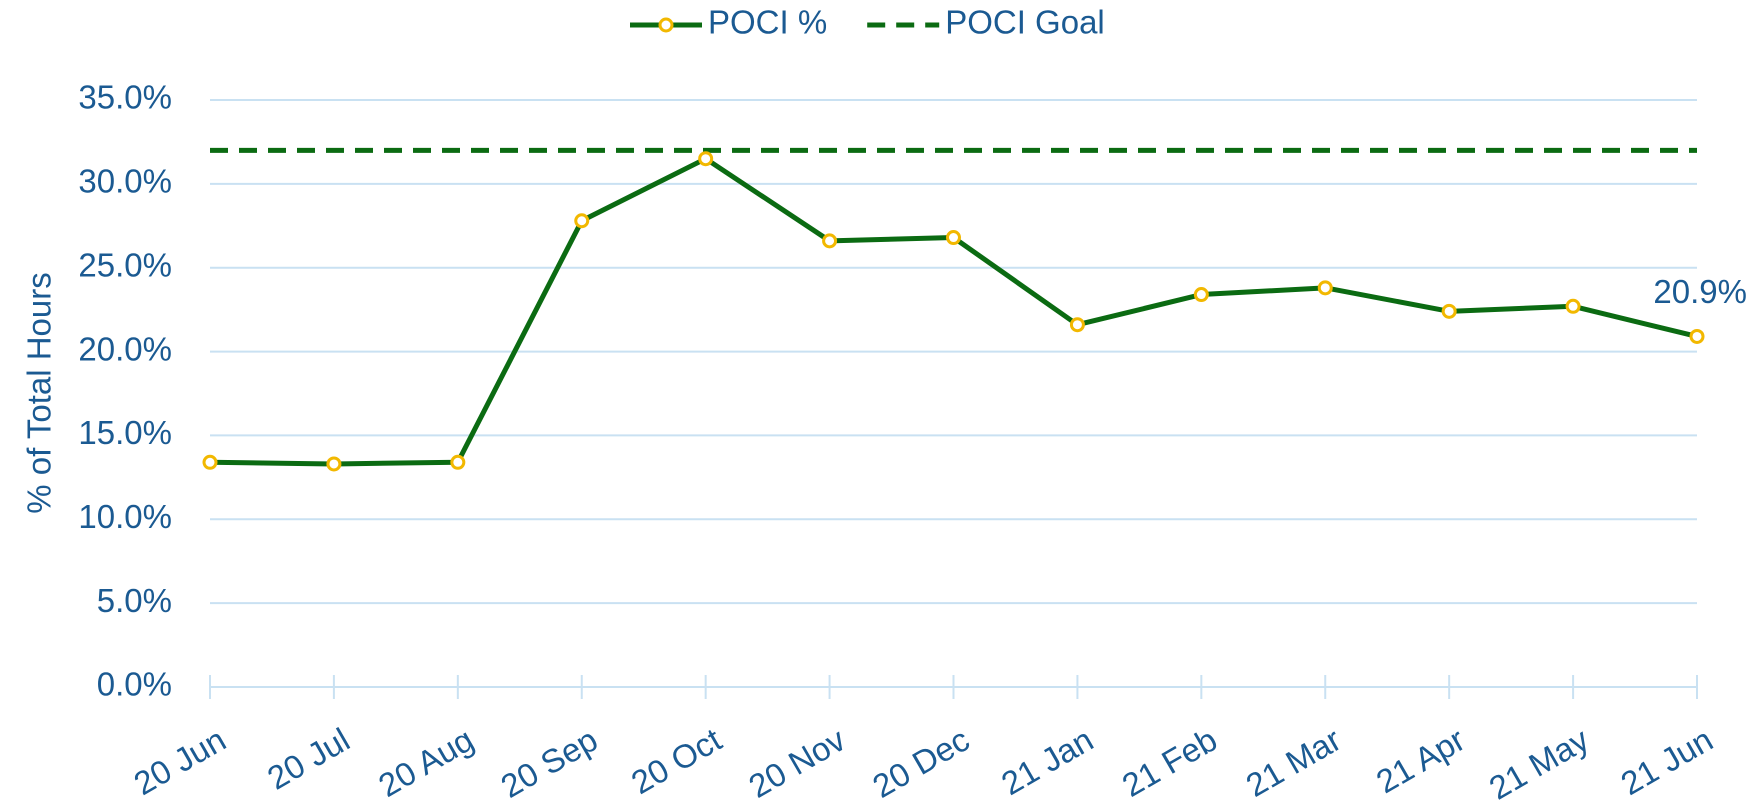  What do you see at coordinates (1047, 762) in the screenshot?
I see `x-tick-label: 21 Jan` at bounding box center [1047, 762].